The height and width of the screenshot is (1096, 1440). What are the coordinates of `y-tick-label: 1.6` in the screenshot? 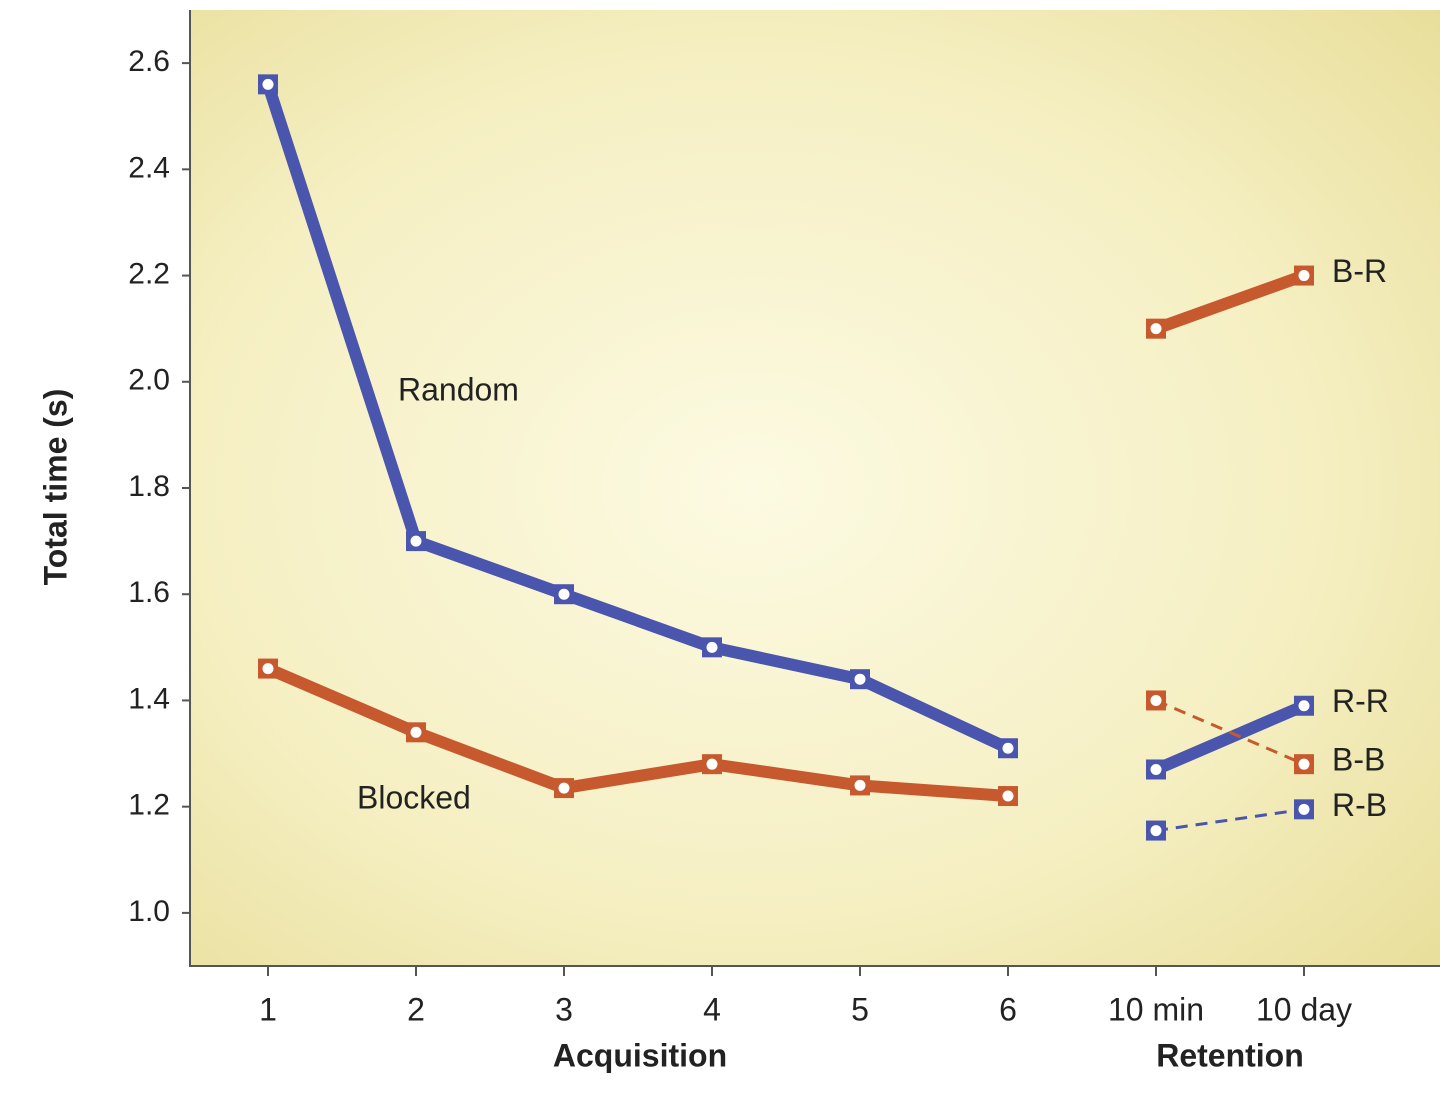 It's located at (149, 592).